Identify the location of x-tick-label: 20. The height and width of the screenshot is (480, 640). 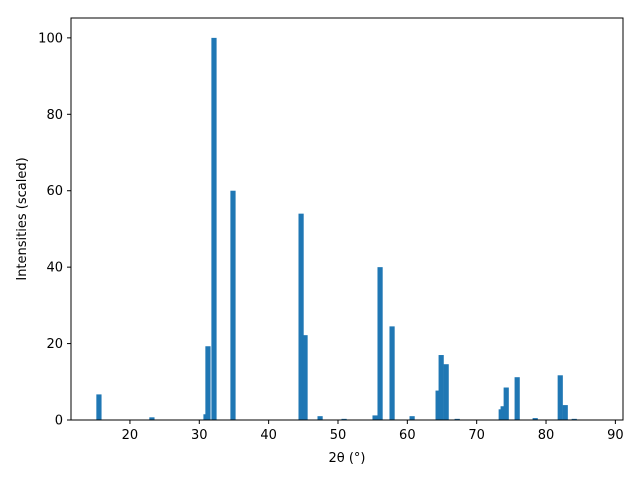
(130, 435).